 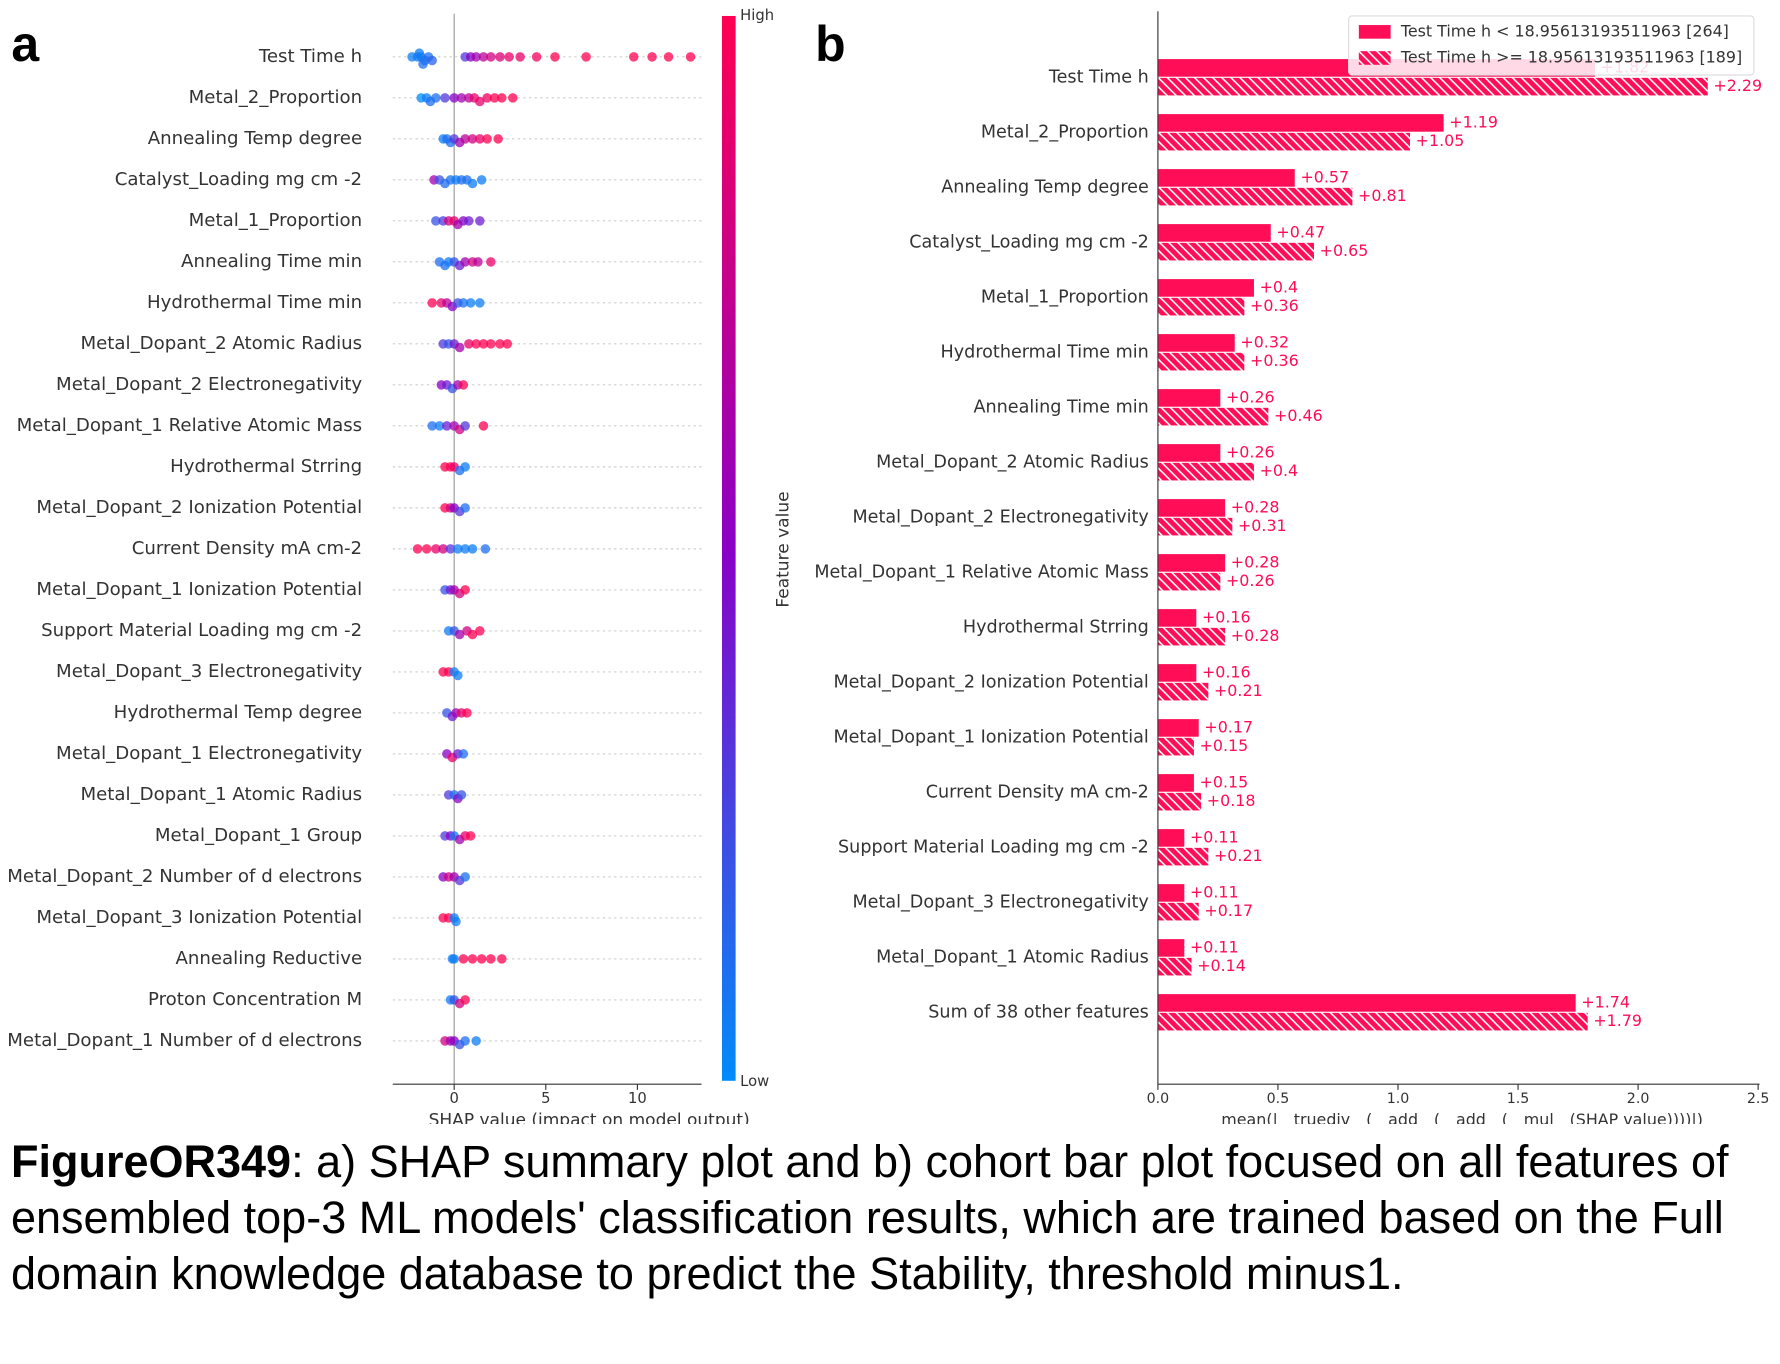 What do you see at coordinates (254, 302) in the screenshot?
I see `feature-label: Hydrothermal Time min` at bounding box center [254, 302].